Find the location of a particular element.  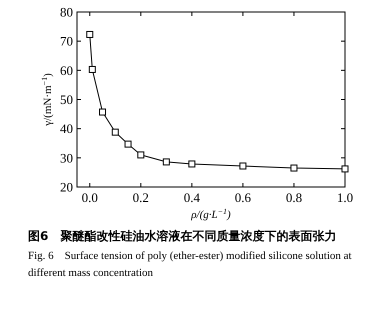

x-tick-label: 1.0 is located at coordinates (345, 197).